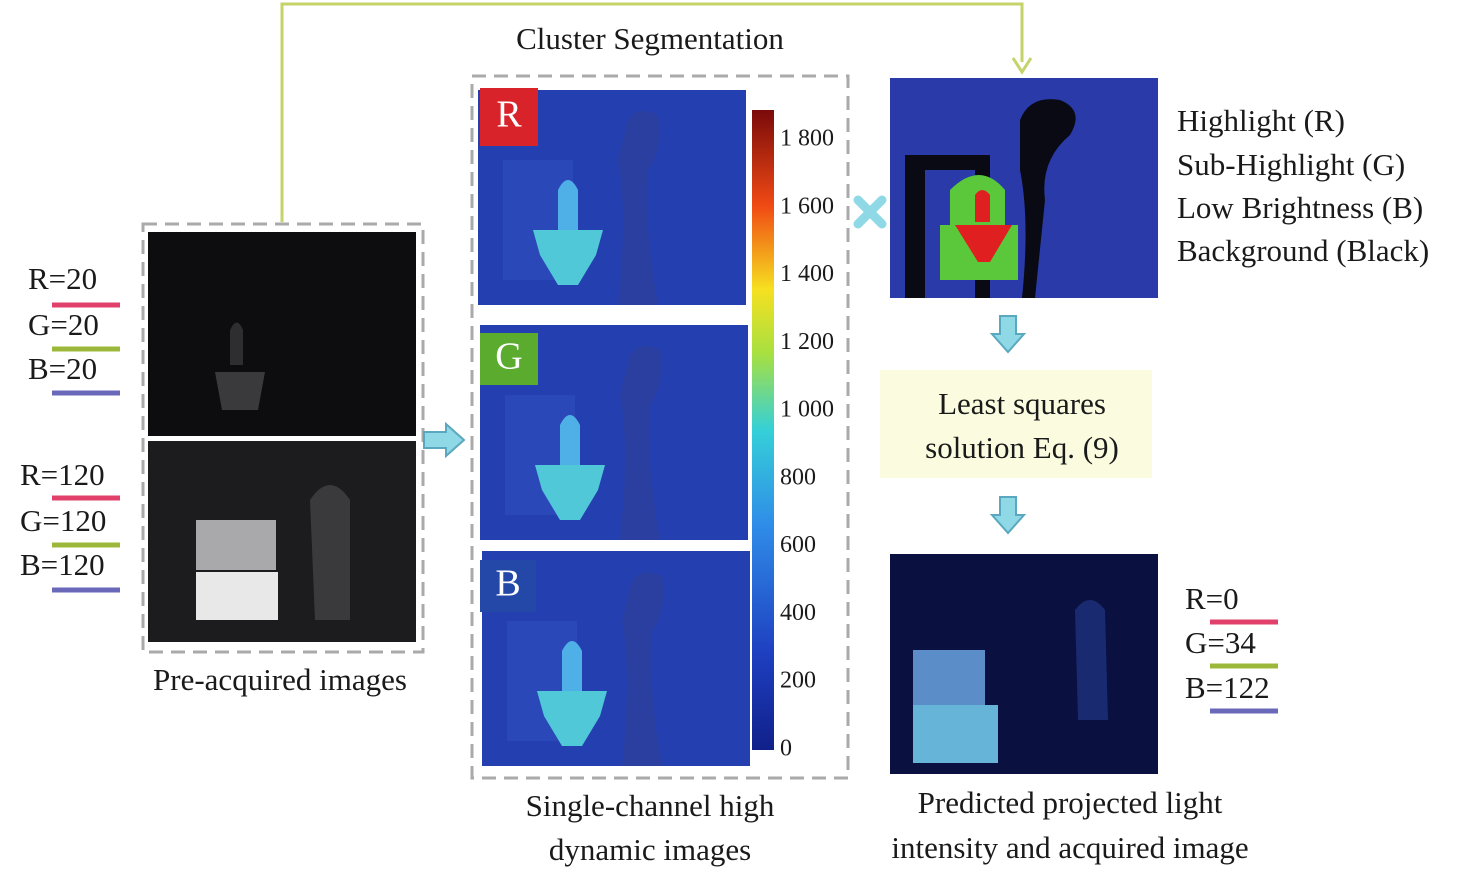 The image size is (1476, 882). Describe the element at coordinates (1212, 598) in the screenshot. I see `label: R=0` at that location.